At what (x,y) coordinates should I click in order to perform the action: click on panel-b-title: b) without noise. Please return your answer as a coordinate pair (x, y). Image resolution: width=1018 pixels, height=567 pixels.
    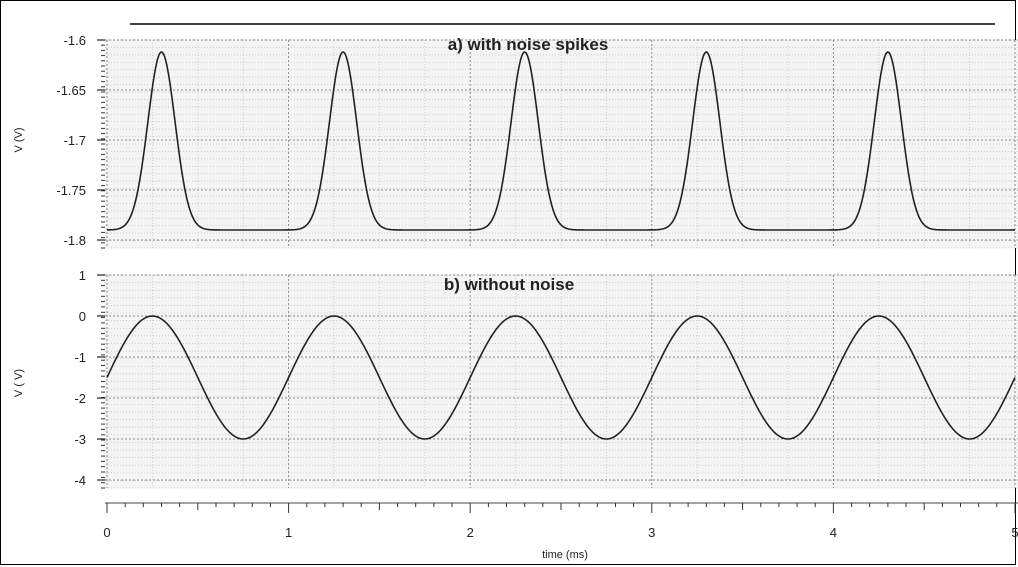
    Looking at the image, I should click on (509, 284).